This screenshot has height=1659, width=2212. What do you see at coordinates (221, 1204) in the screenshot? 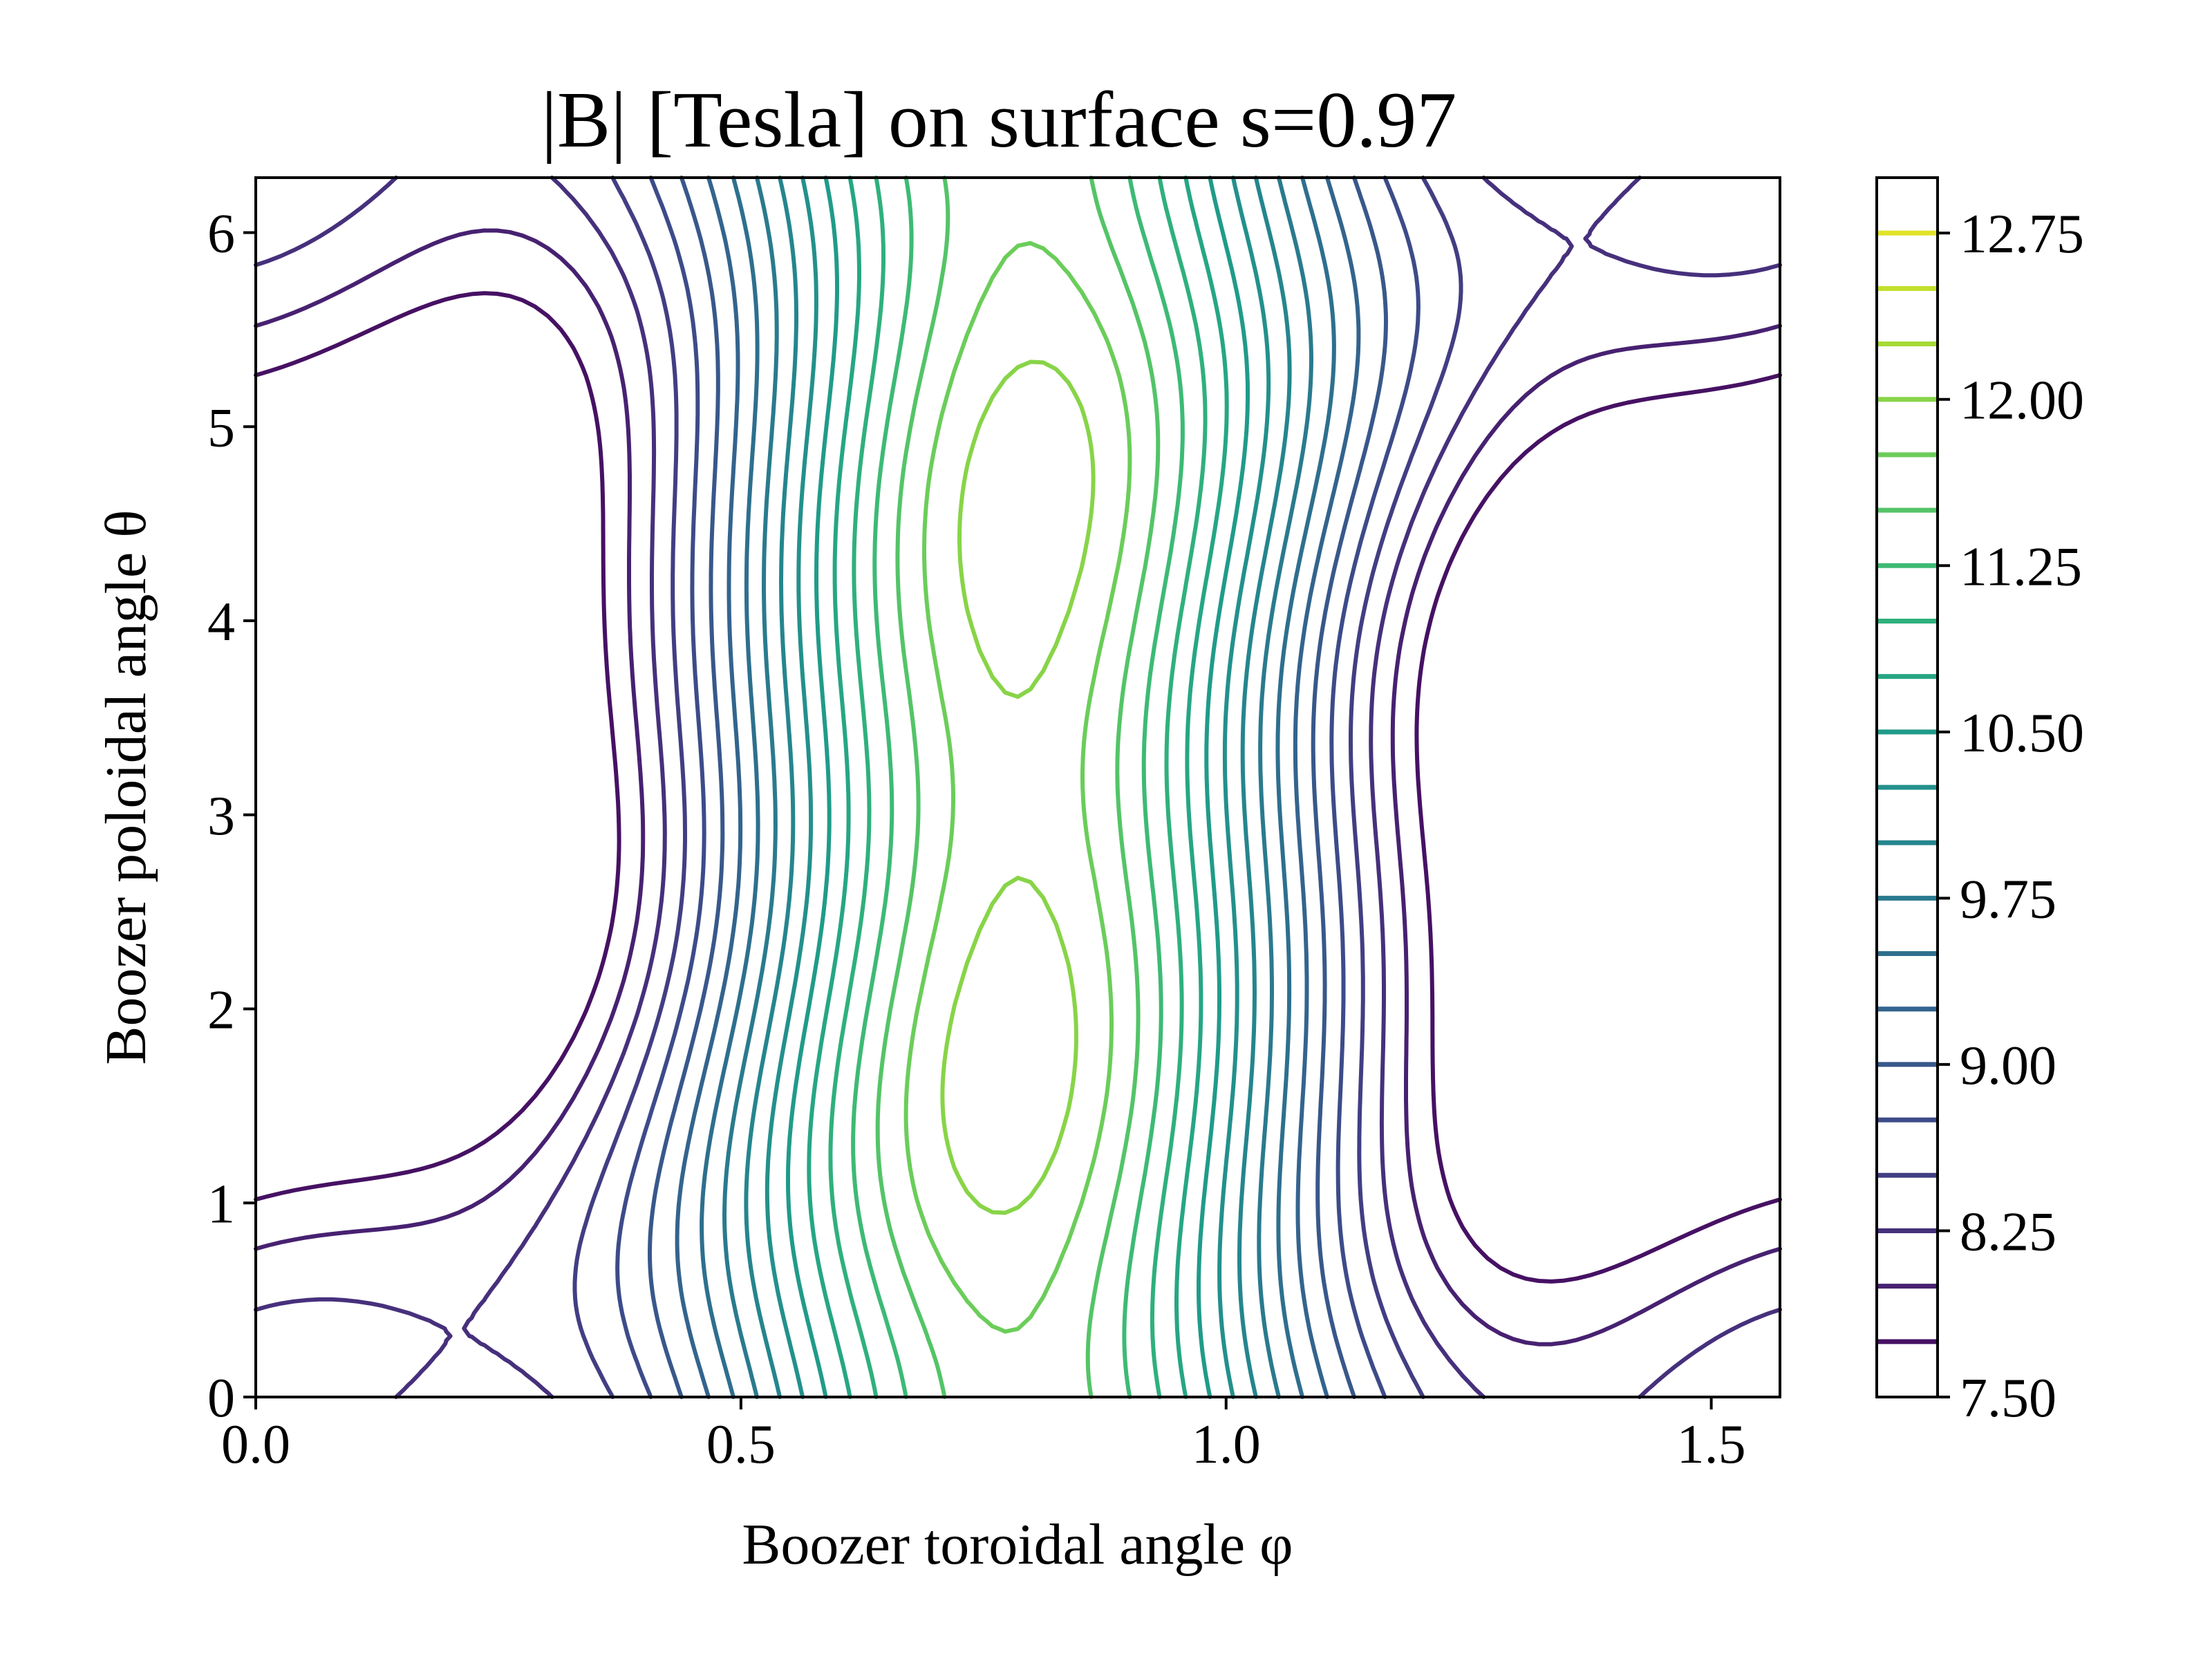
I see `y-tick-label: 1` at bounding box center [221, 1204].